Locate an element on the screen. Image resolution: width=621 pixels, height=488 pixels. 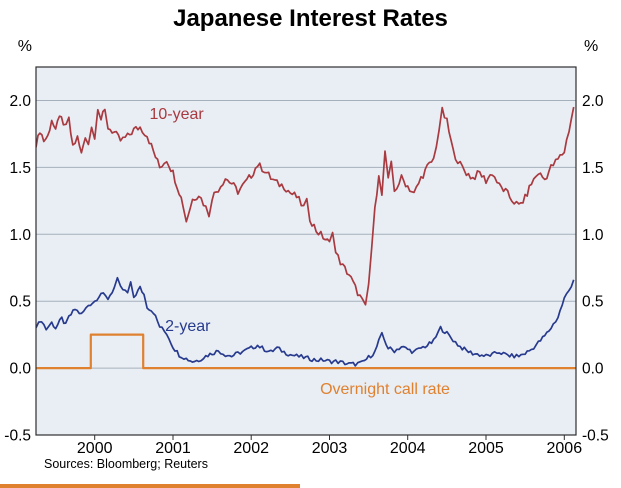
x-tick-label: 2002 is located at coordinates (251, 448).